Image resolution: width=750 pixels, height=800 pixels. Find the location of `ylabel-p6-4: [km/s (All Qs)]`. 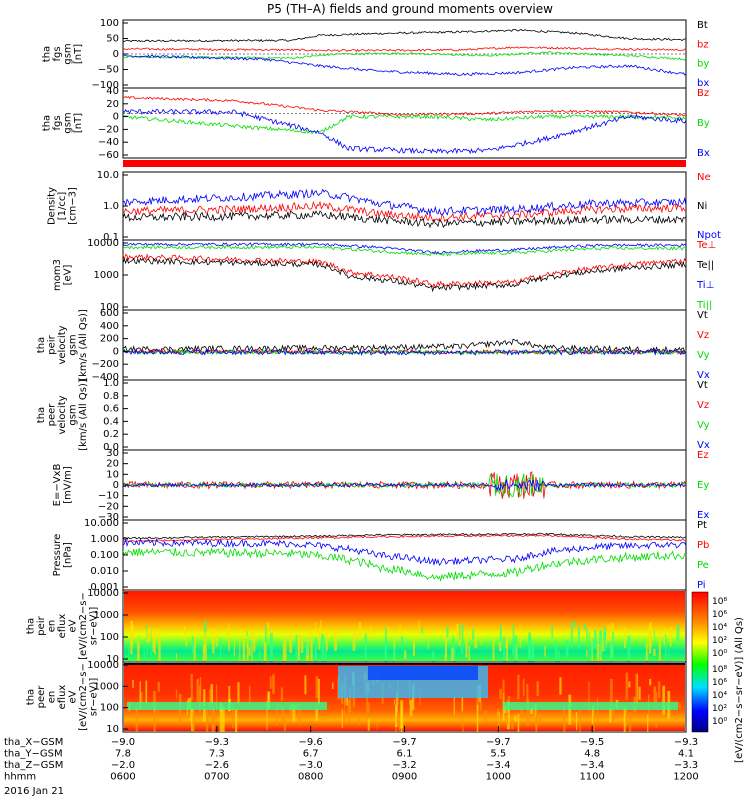

ylabel-p6-4: [km/s (All Qs)] is located at coordinates (83, 415).